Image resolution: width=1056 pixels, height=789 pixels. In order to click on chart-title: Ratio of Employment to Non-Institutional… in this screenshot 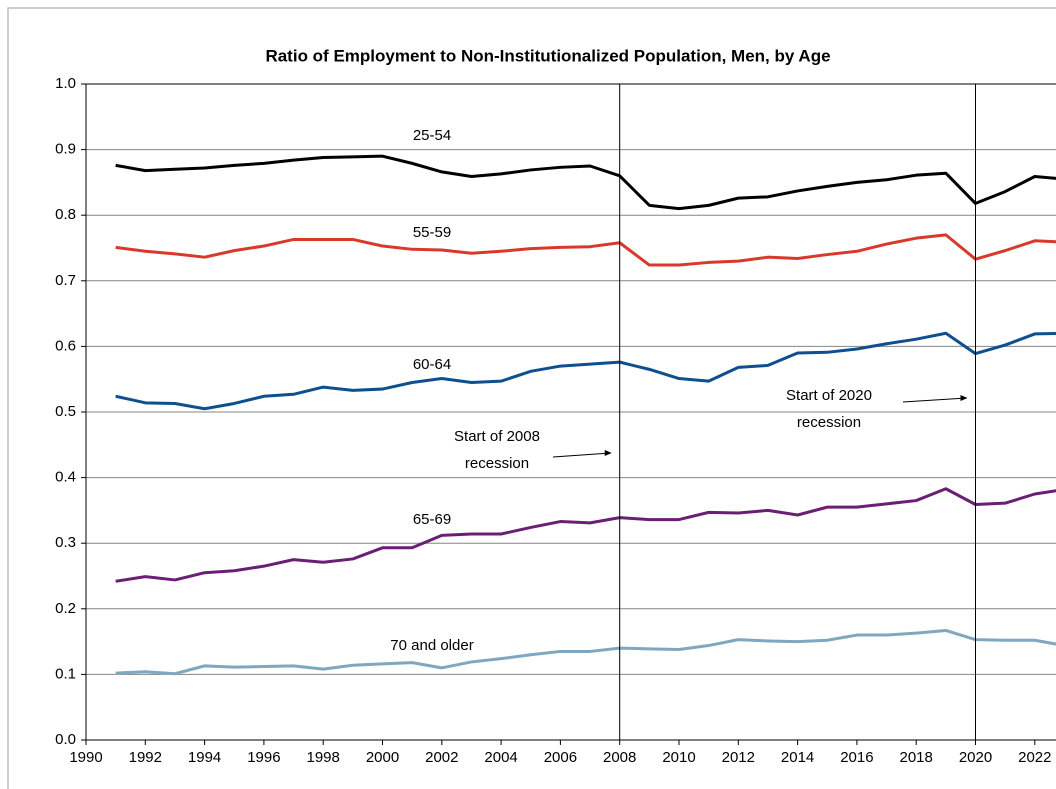, I will do `click(547, 55)`.